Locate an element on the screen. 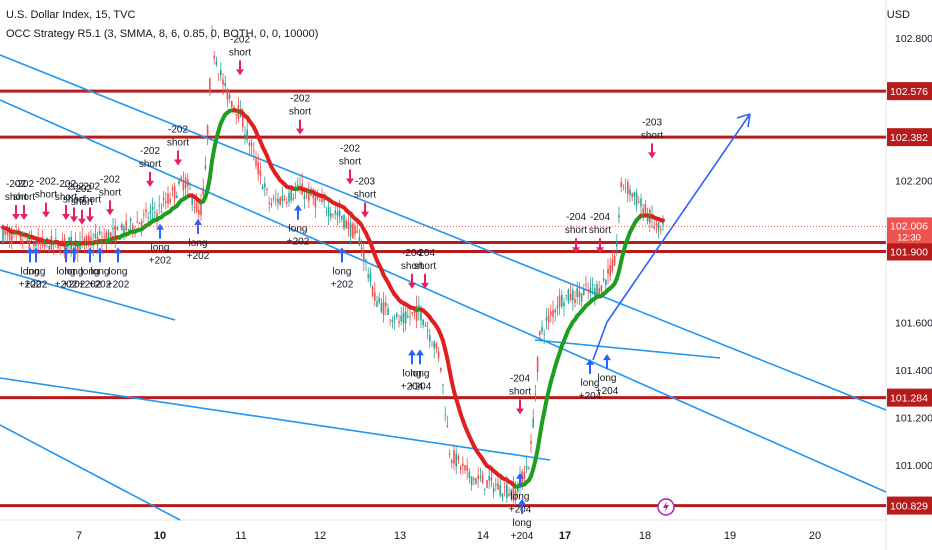  forecast-arrowhead is located at coordinates (743, 120).